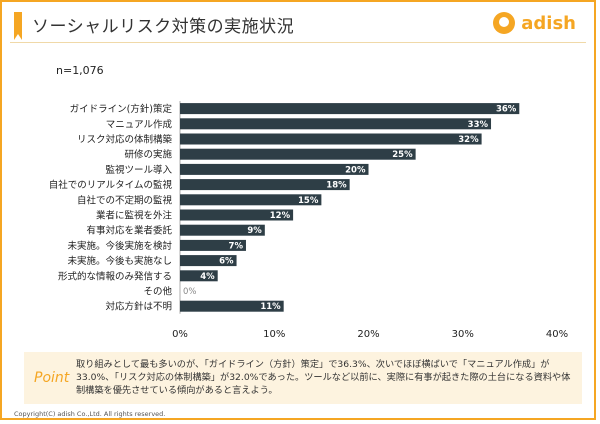 The image size is (600, 424). I want to click on category-label: 自社でのリアルタイムの監視, so click(111, 185).